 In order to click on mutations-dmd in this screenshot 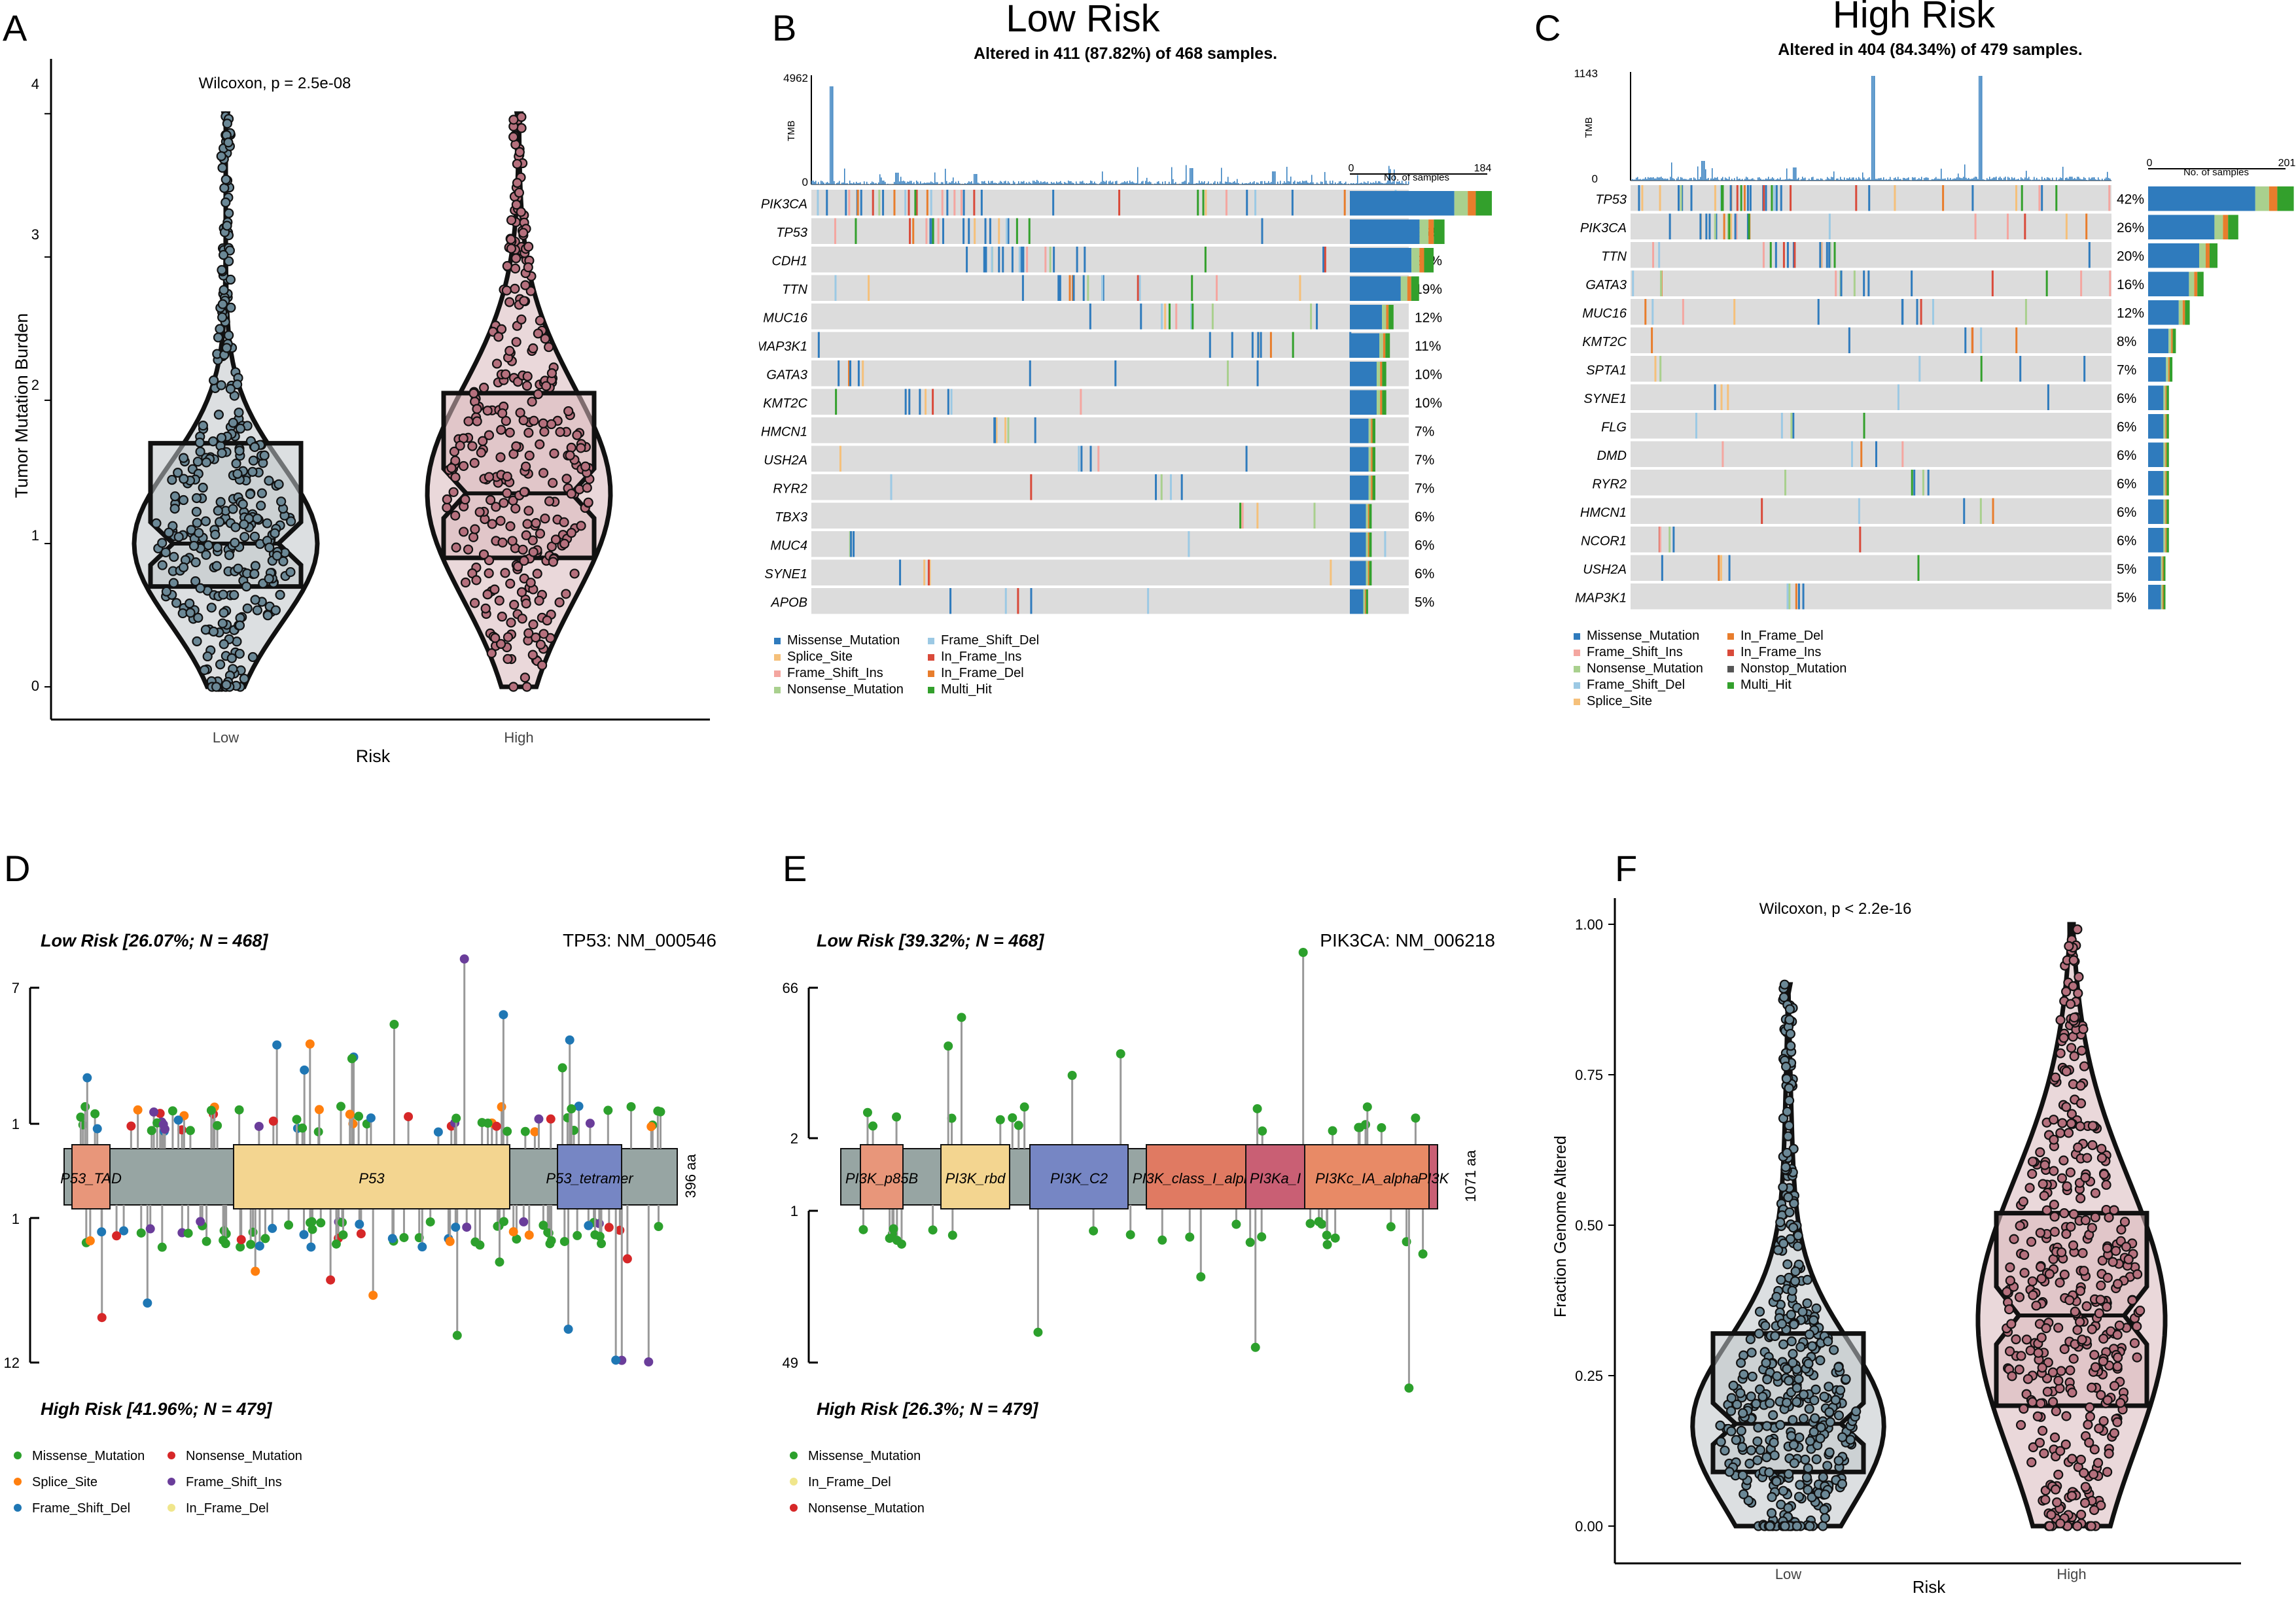, I will do `click(1813, 454)`.